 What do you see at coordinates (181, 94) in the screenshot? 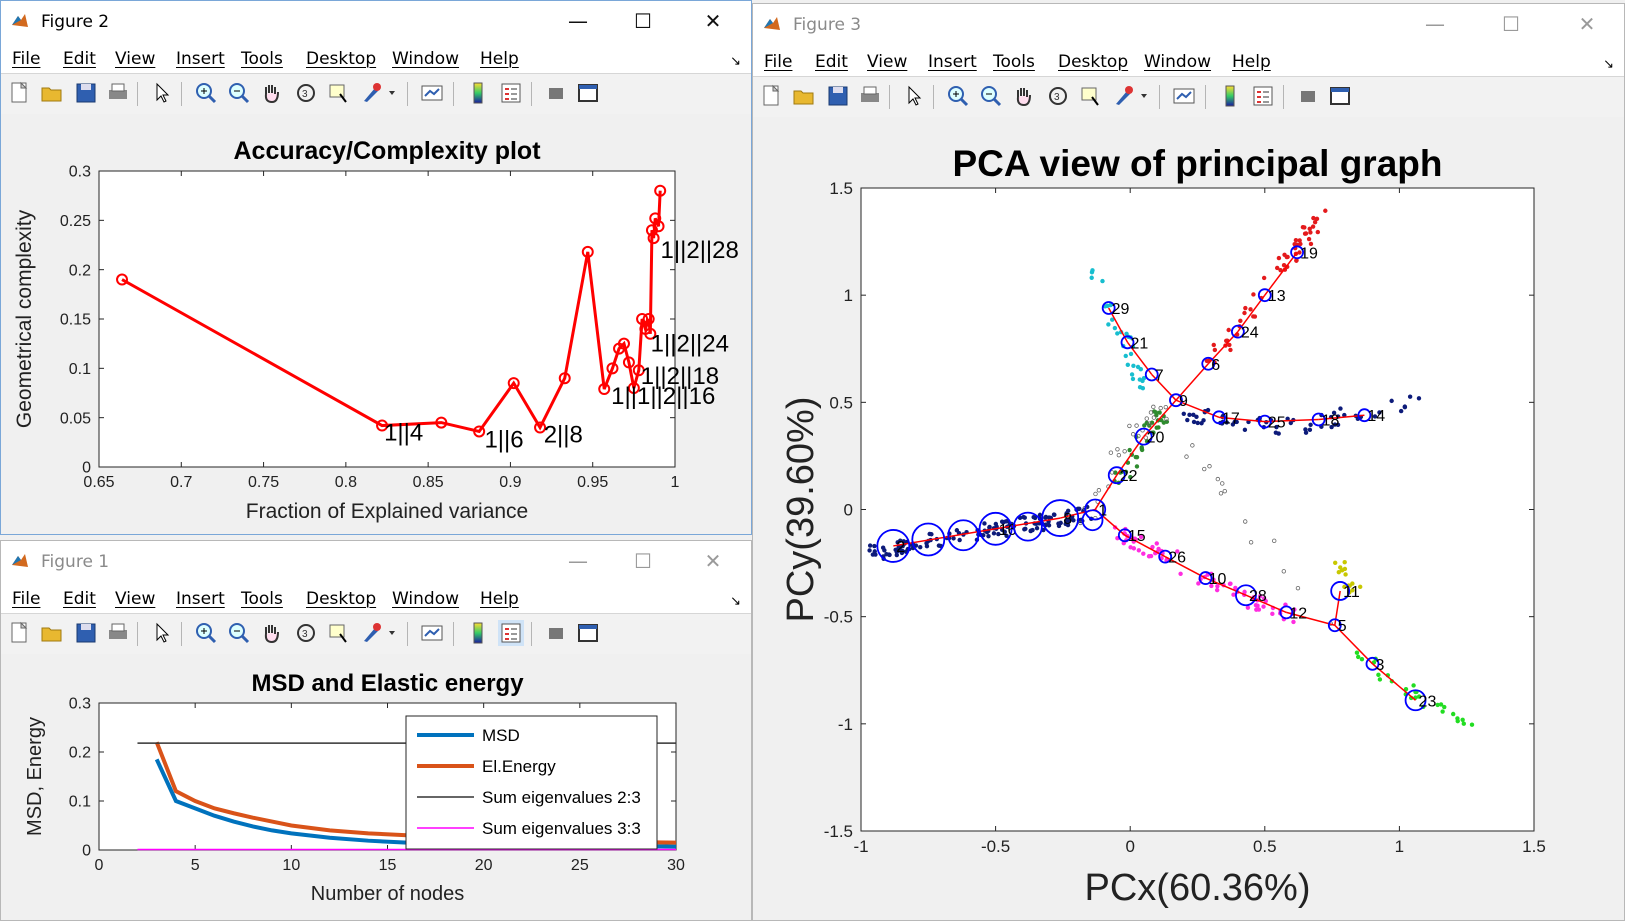
I see `toolbar-separator` at bounding box center [181, 94].